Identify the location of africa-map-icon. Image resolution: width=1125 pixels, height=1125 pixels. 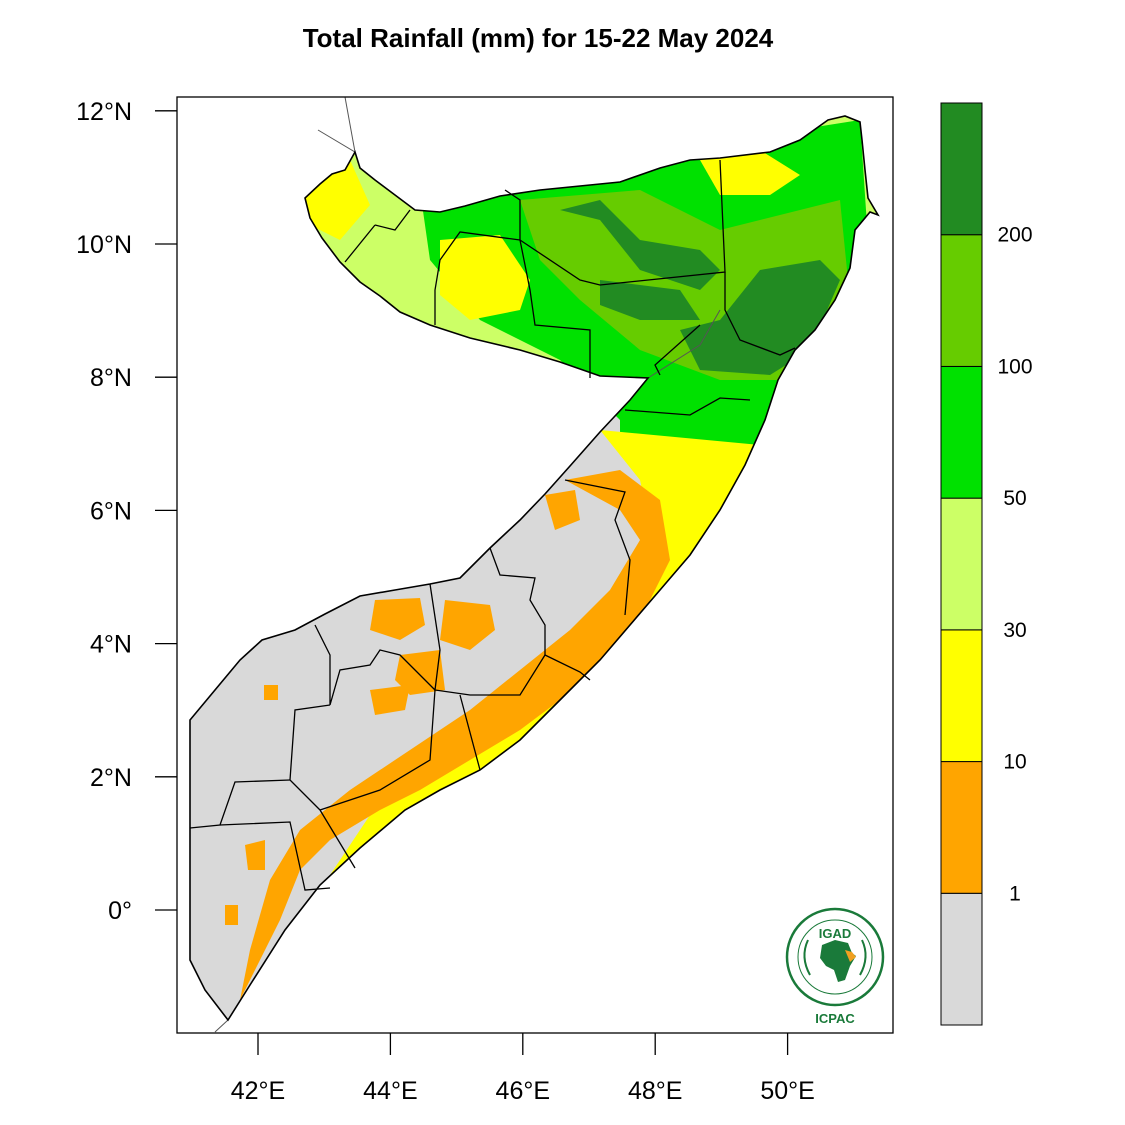
(838, 961).